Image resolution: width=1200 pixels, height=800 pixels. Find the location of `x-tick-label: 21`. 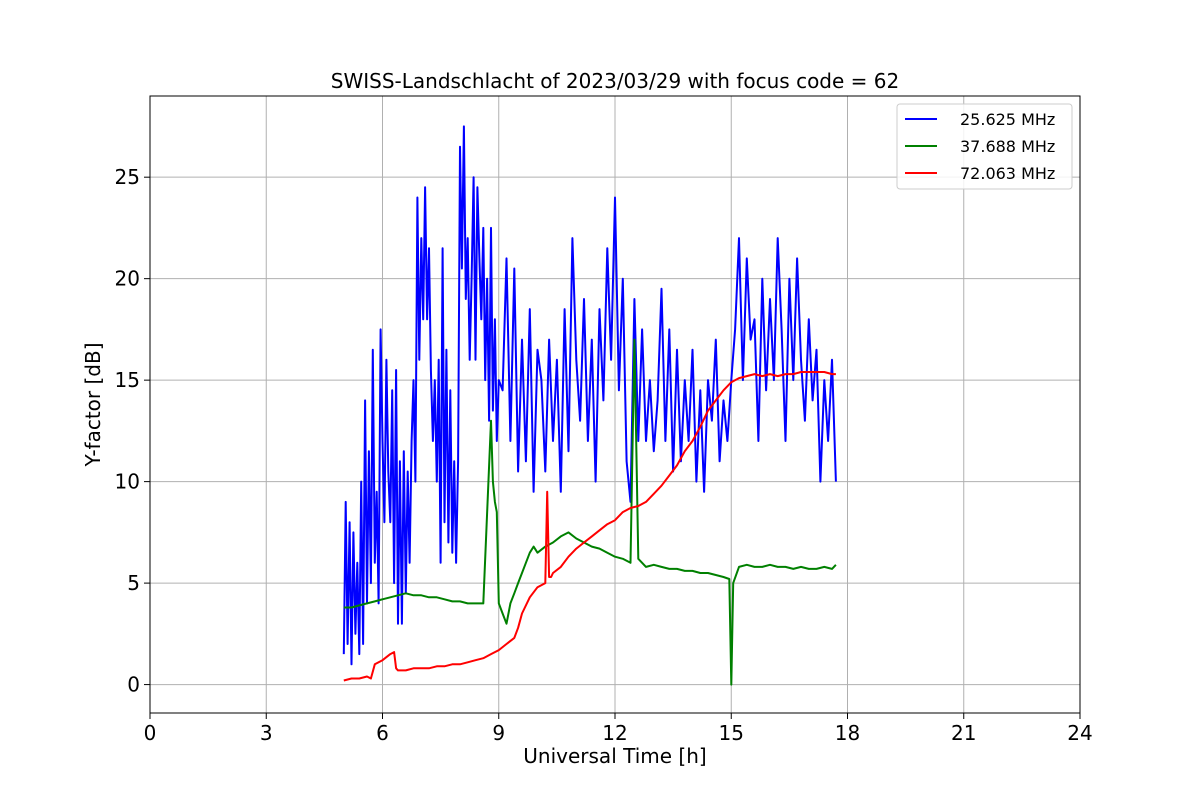

x-tick-label: 21 is located at coordinates (963, 733).